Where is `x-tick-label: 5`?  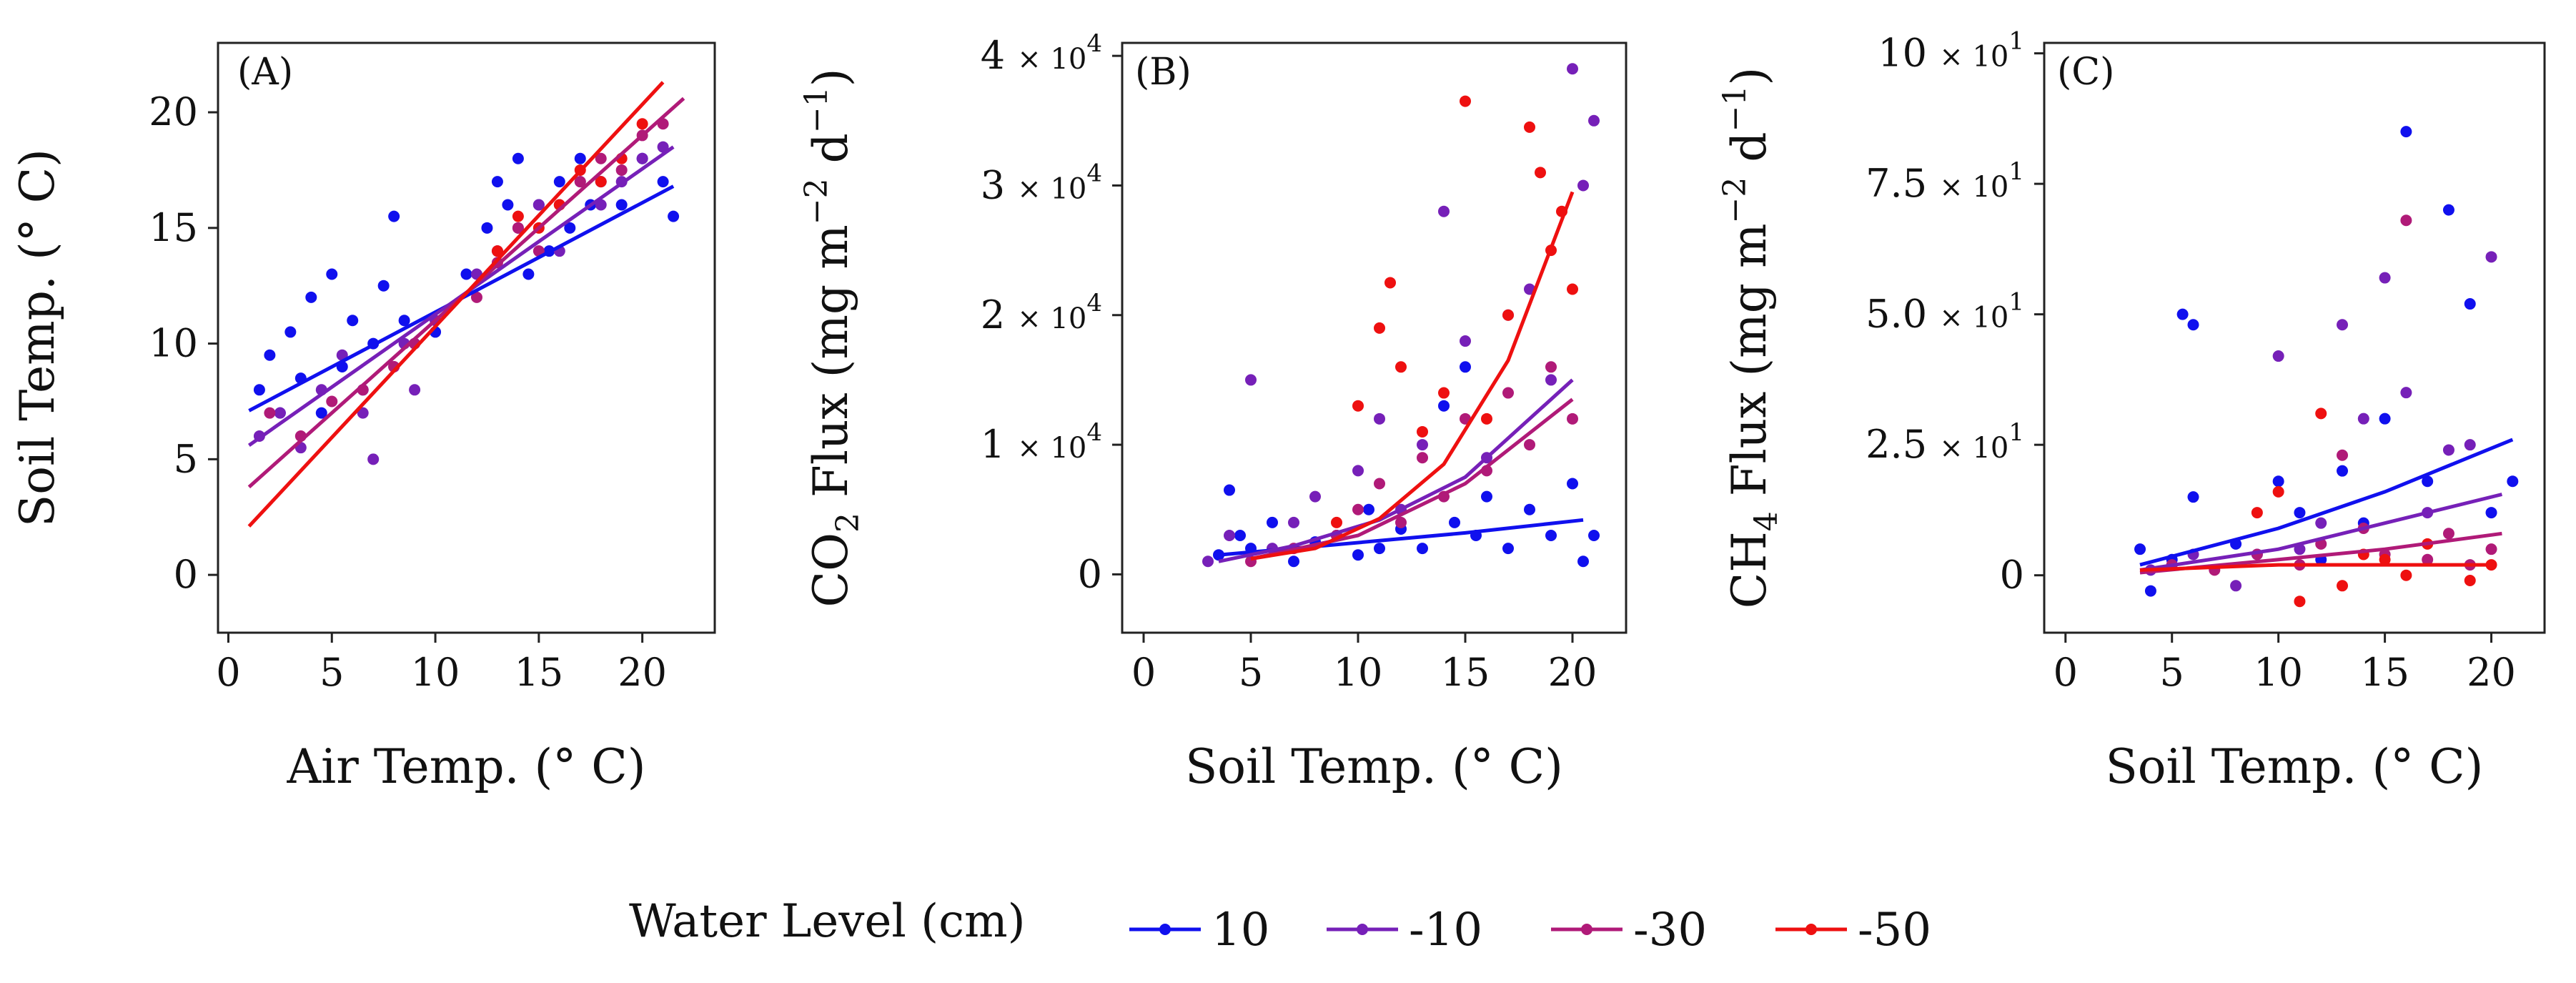 x-tick-label: 5 is located at coordinates (1251, 672).